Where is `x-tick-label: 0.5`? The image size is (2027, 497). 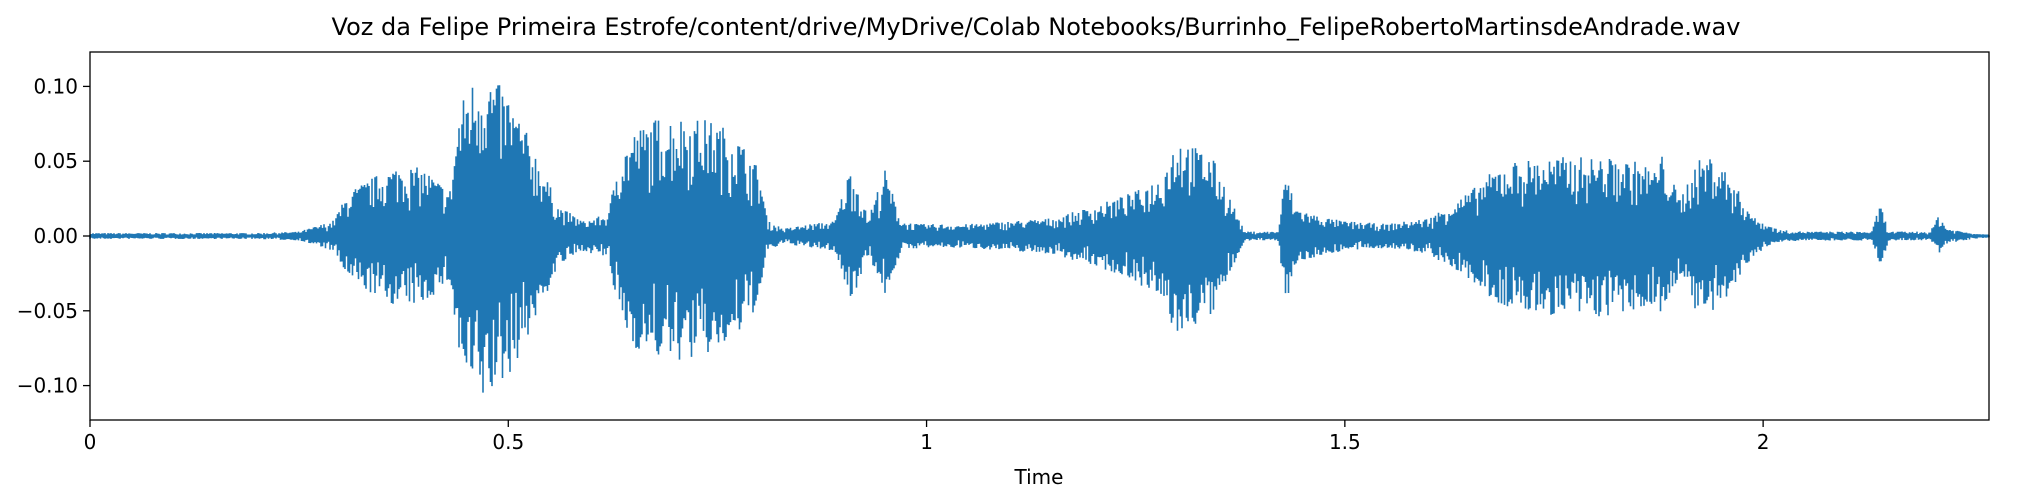
x-tick-label: 0.5 is located at coordinates (508, 442).